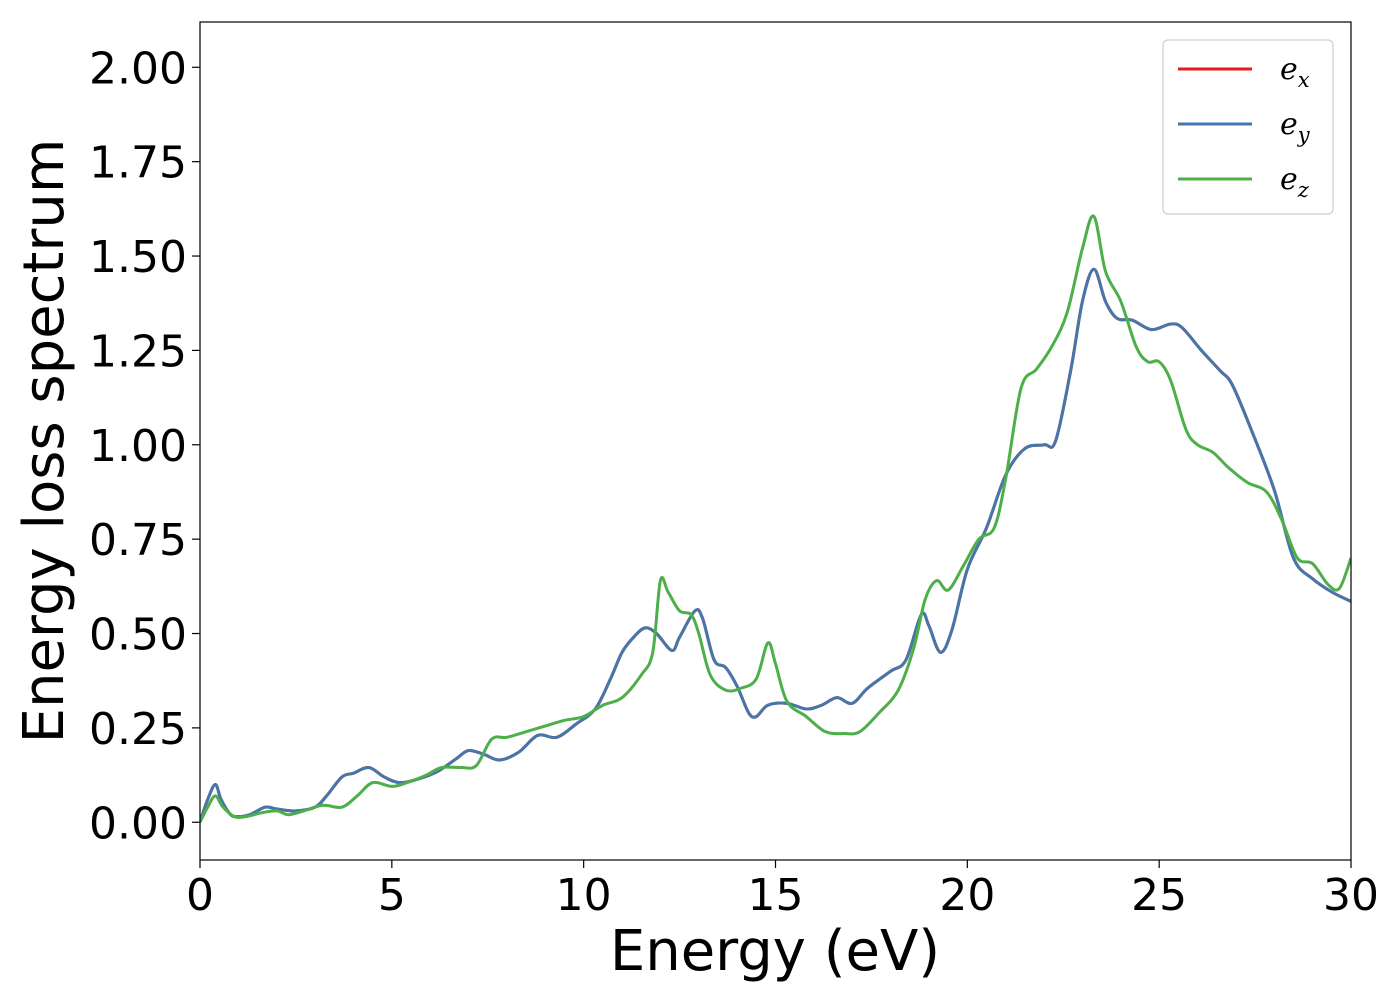 The width and height of the screenshot is (1400, 1000). Describe the element at coordinates (1351, 895) in the screenshot. I see `x-tick-label: 30` at that location.